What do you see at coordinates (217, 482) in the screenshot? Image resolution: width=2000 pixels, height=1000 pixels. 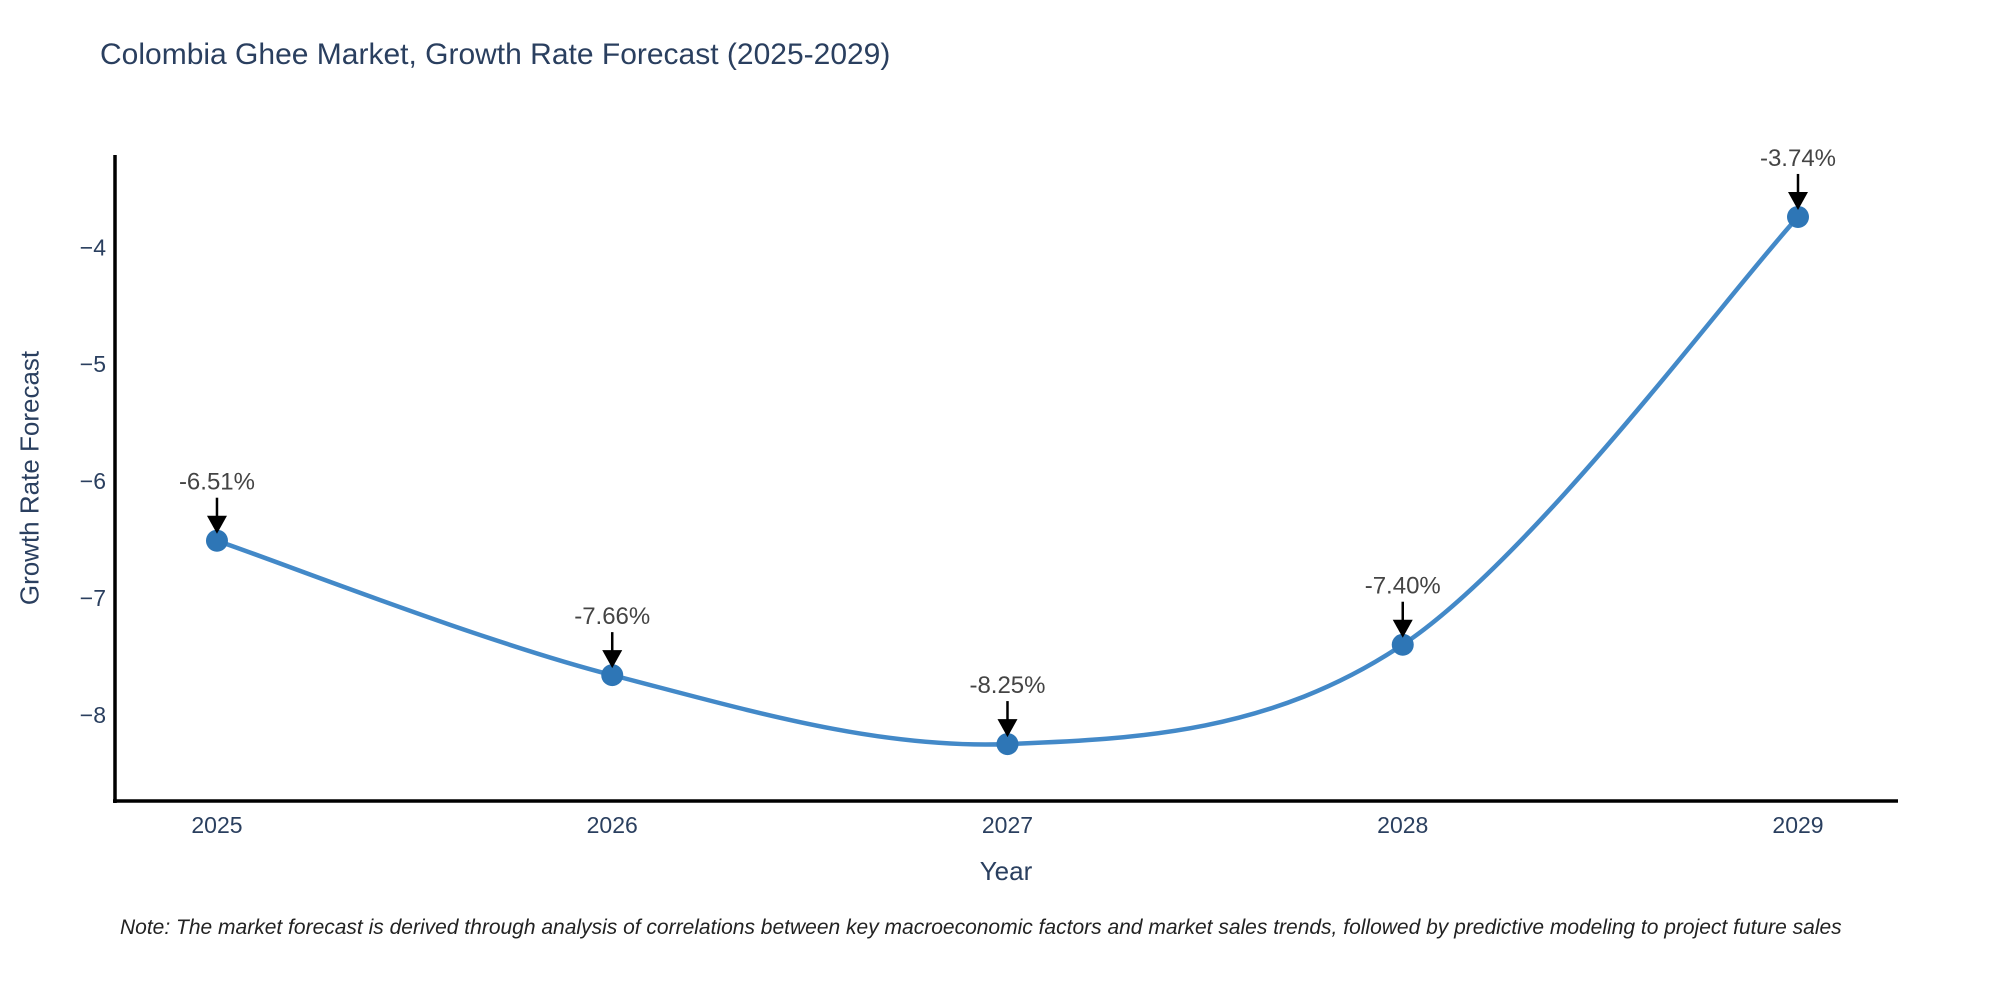 I see `annotation-label-2025: -6.51%` at bounding box center [217, 482].